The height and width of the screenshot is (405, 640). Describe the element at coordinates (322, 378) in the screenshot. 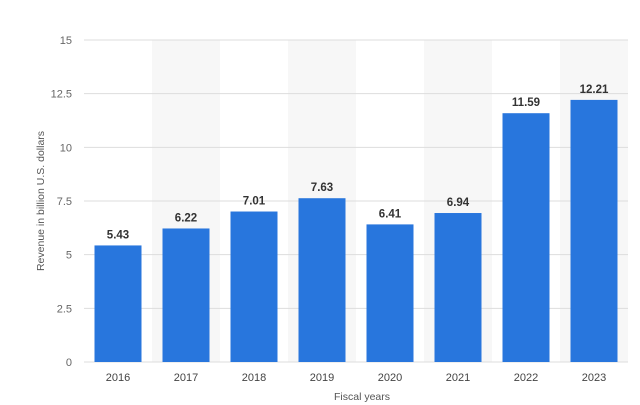

I see `x-tick-label: 2019` at that location.